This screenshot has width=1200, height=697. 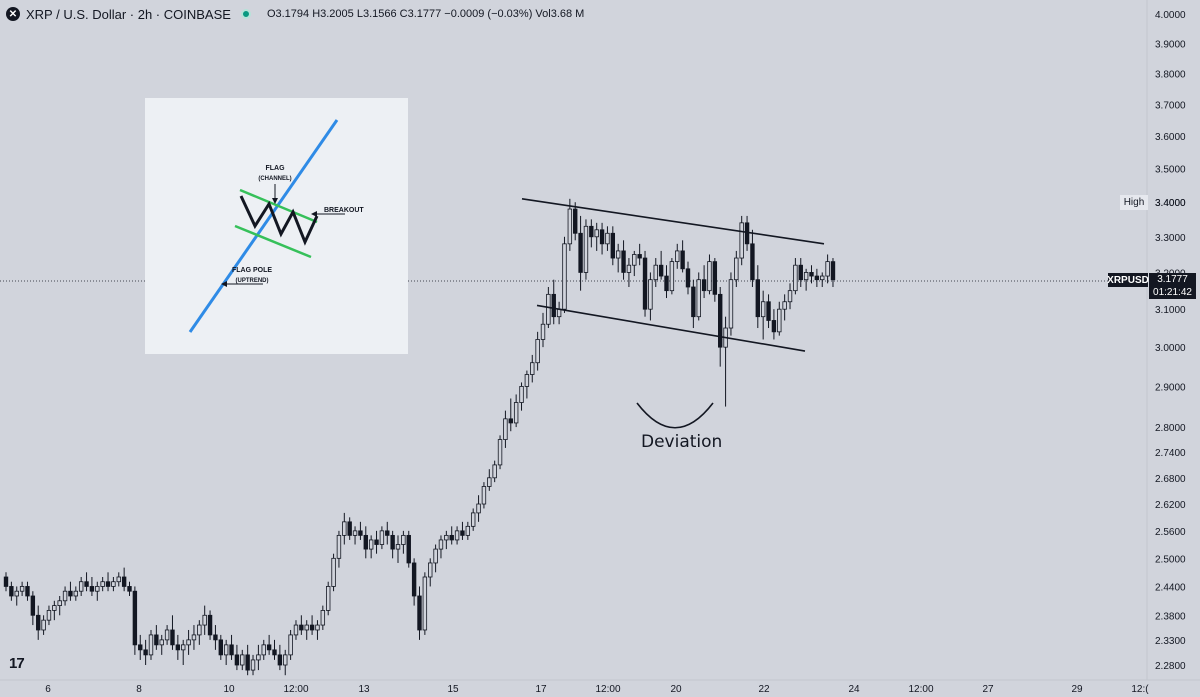 What do you see at coordinates (1170, 666) in the screenshot?
I see `price-tick-label: 2.2800` at bounding box center [1170, 666].